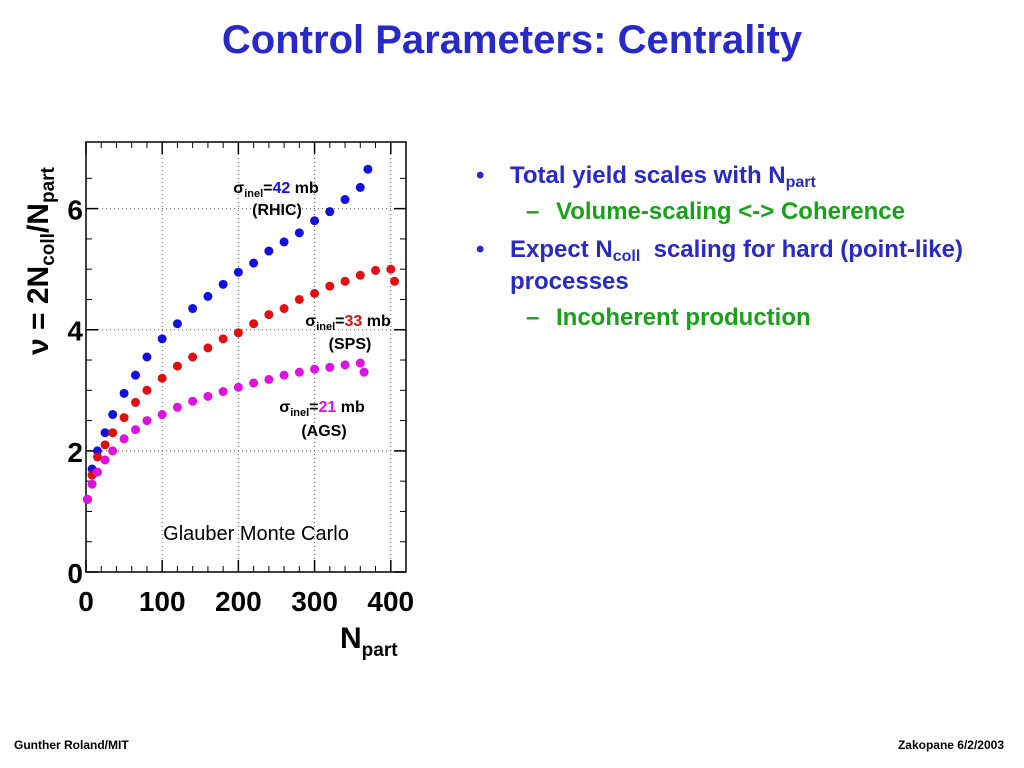 The height and width of the screenshot is (768, 1024). What do you see at coordinates (740, 212) in the screenshot?
I see `sub-bullet-item: – Volume-scaling <-> Coherence` at bounding box center [740, 212].